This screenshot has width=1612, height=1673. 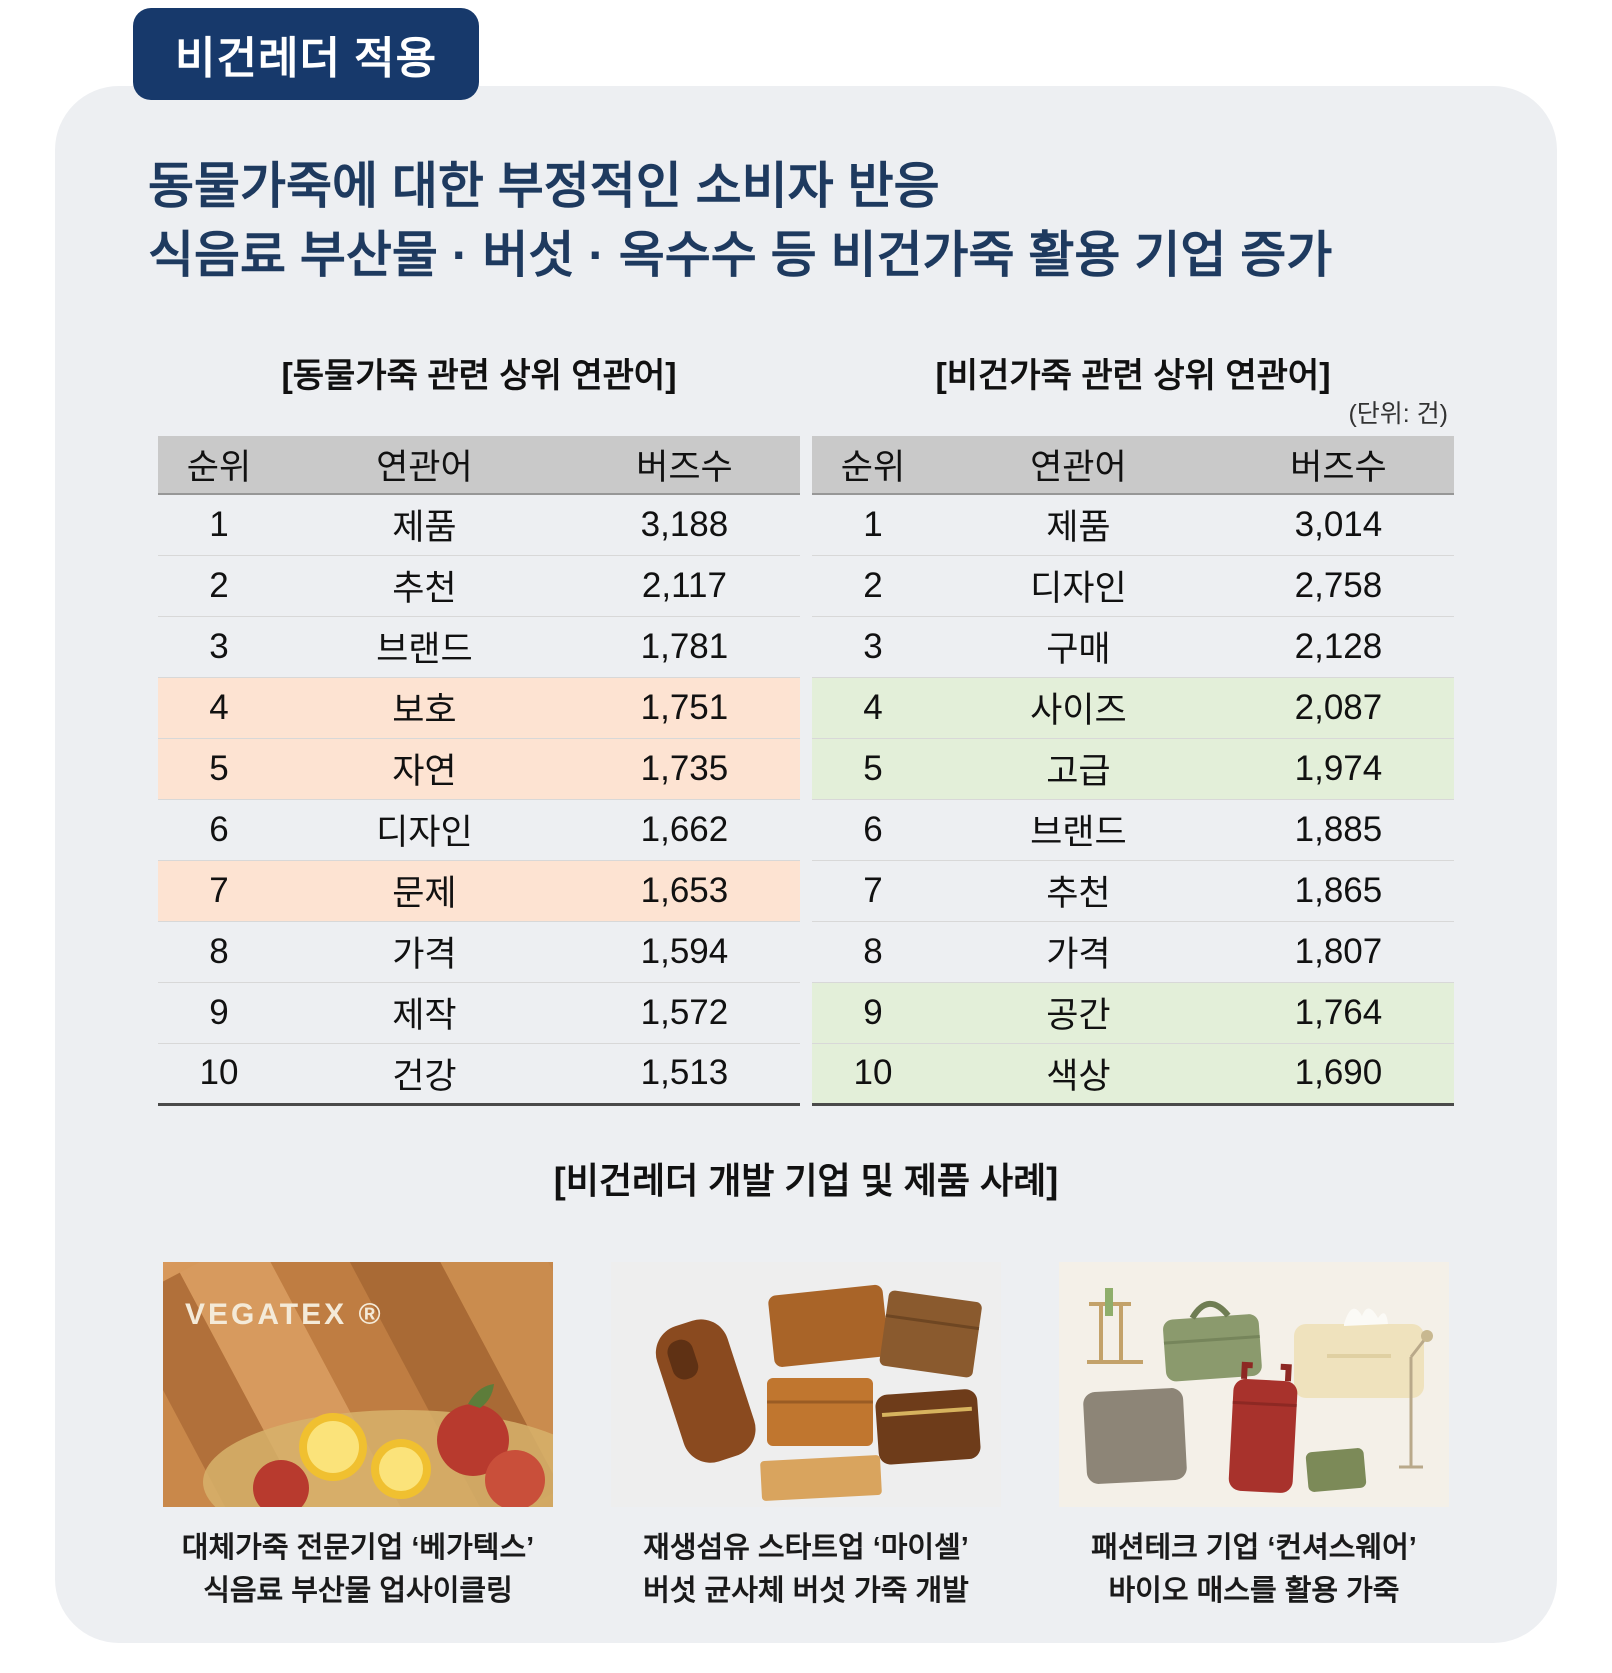 I want to click on cell-rank: 9, so click(x=873, y=1013).